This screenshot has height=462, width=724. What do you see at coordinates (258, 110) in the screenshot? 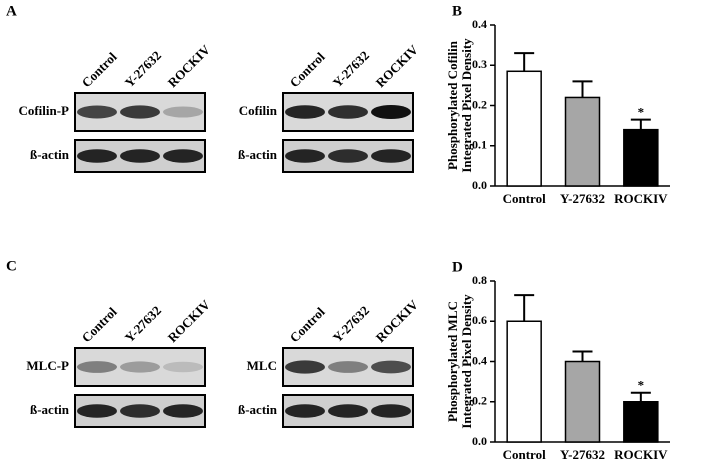
I see `row-label: Cofilin` at bounding box center [258, 110].